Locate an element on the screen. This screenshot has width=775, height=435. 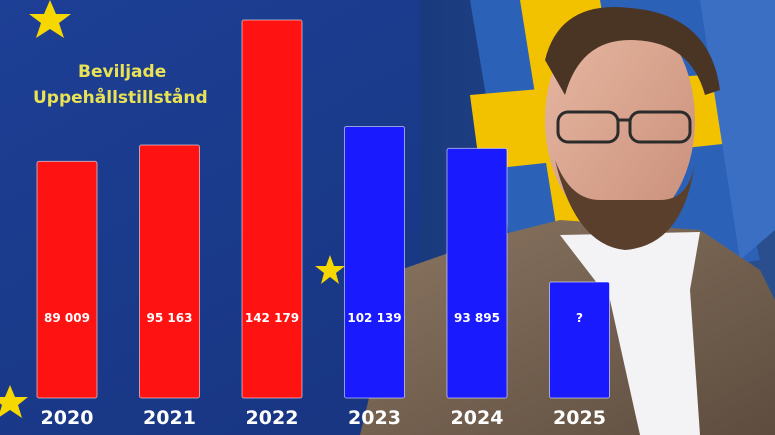
bar-2023 is located at coordinates (374, 262).